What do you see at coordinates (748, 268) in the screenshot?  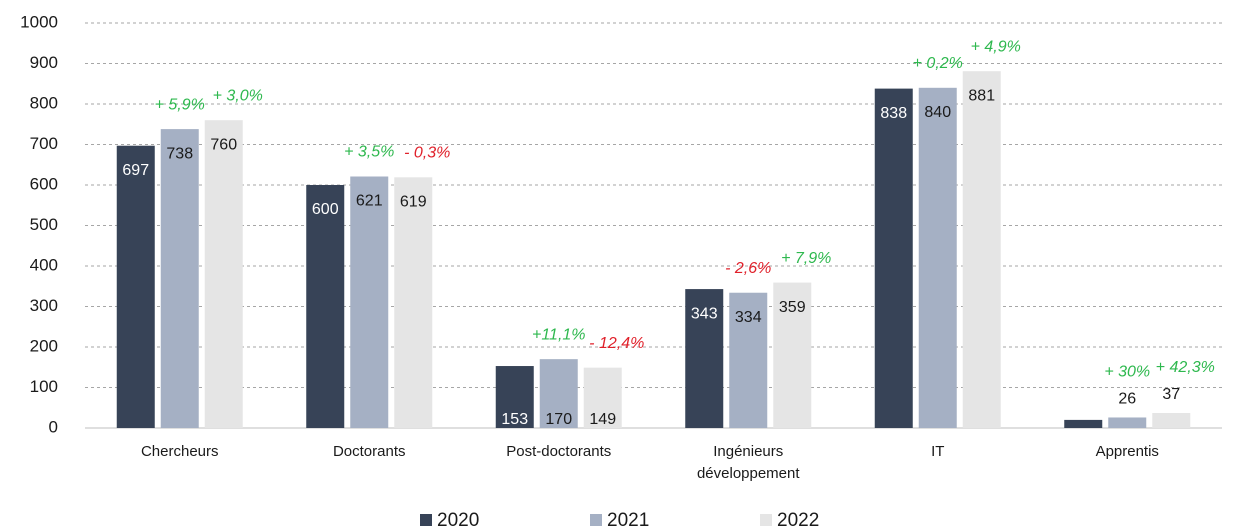 I see `change-label: - 2,6%` at bounding box center [748, 268].